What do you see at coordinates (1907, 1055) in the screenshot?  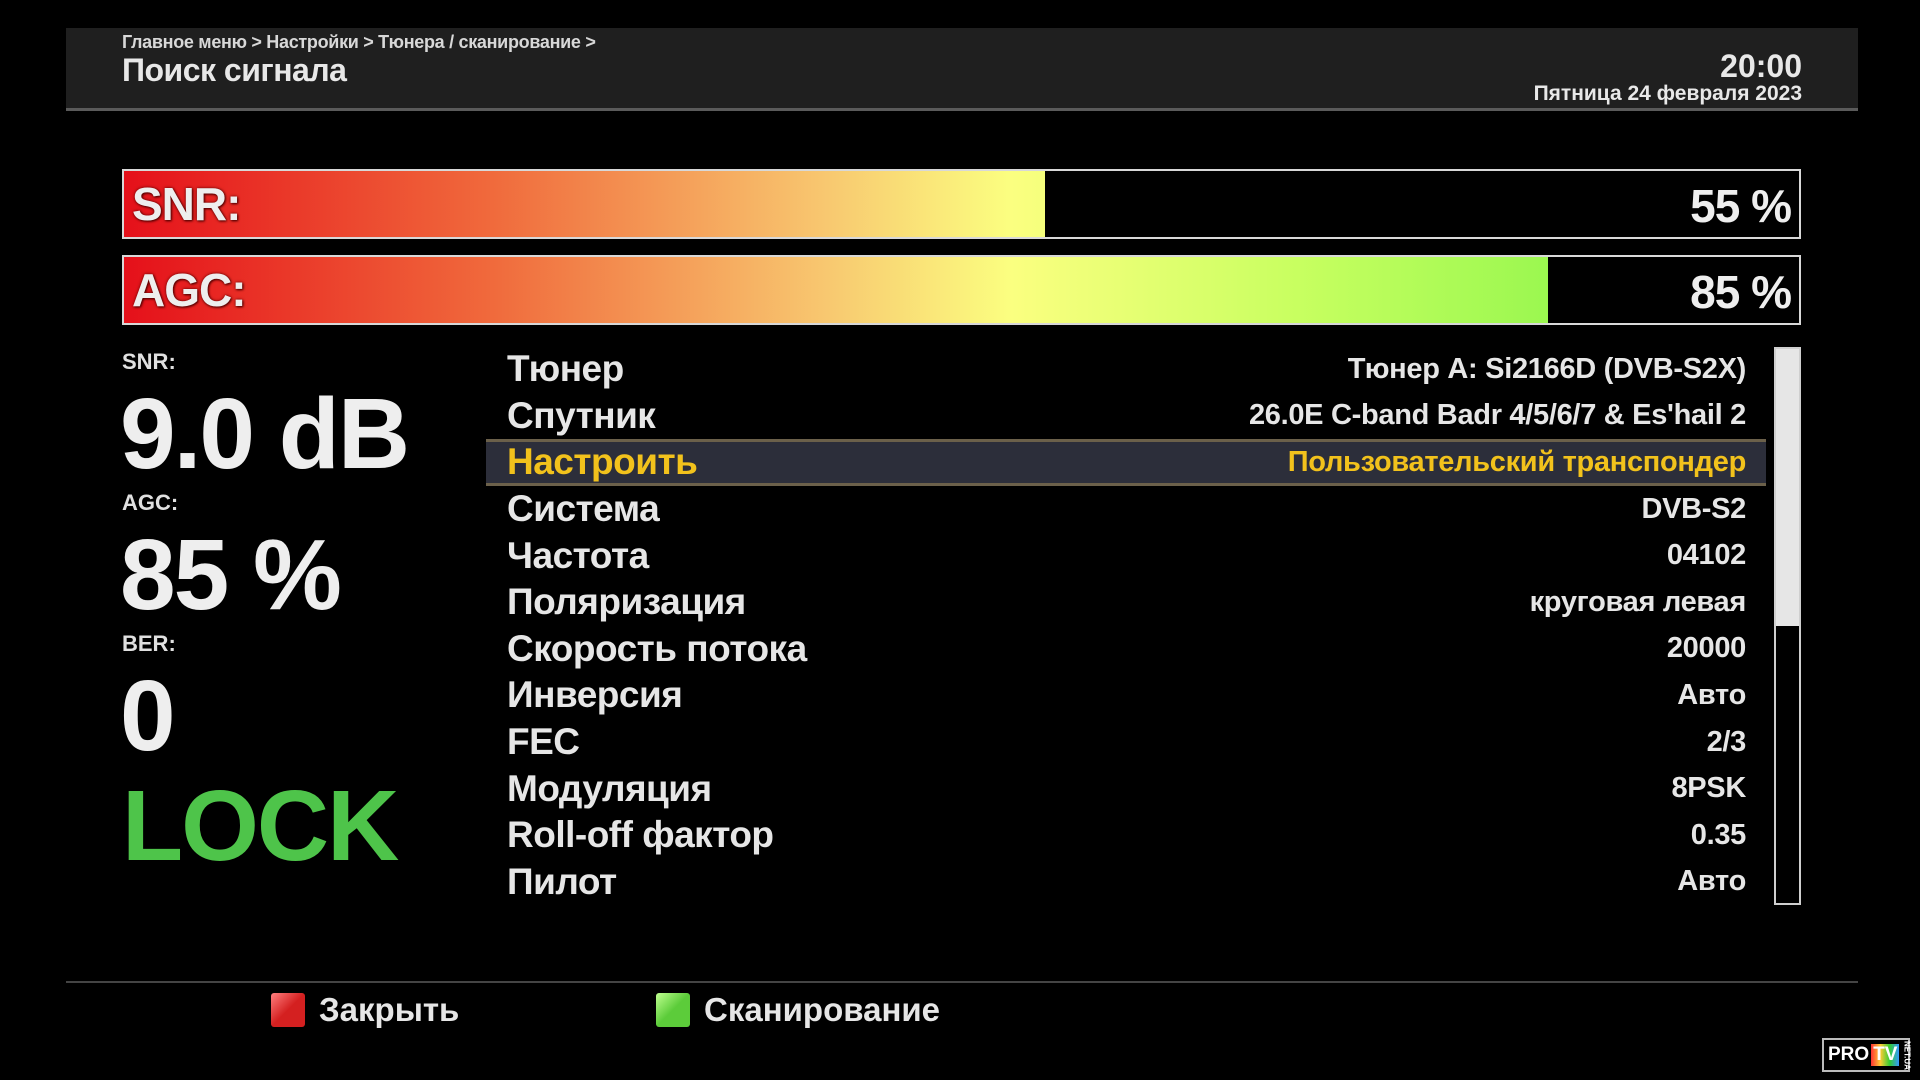 I see `logo-net: NET.UA` at bounding box center [1907, 1055].